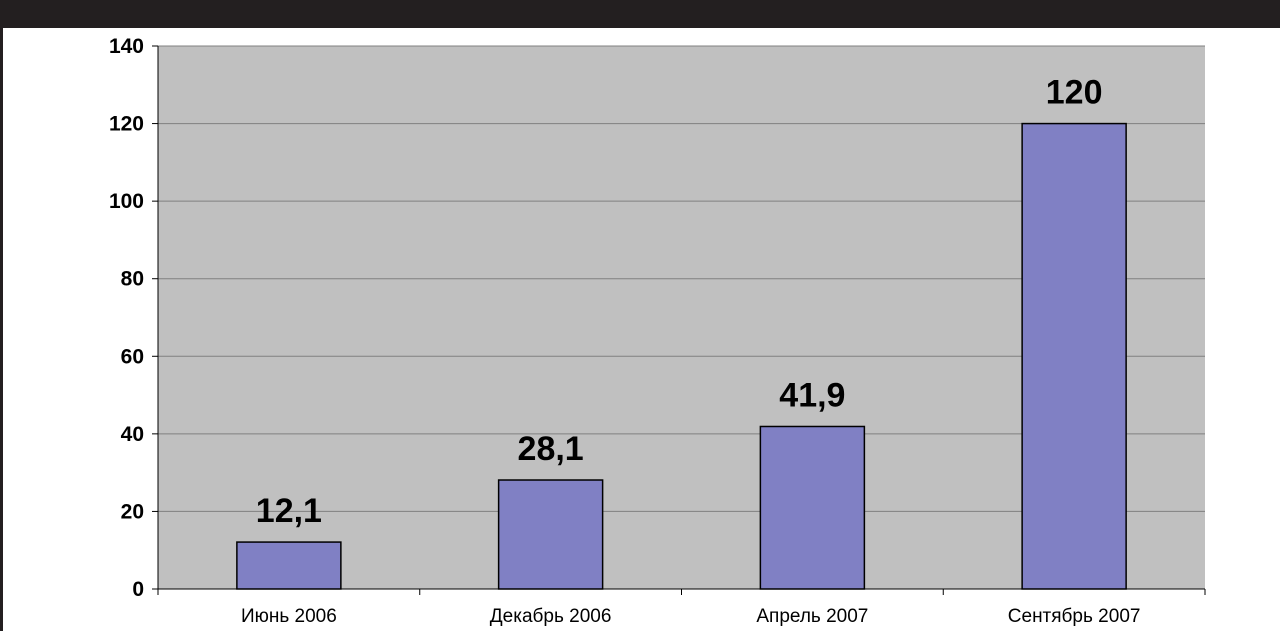 This screenshot has width=1280, height=631. I want to click on x-category-label: Апрель 2007, so click(812, 616).